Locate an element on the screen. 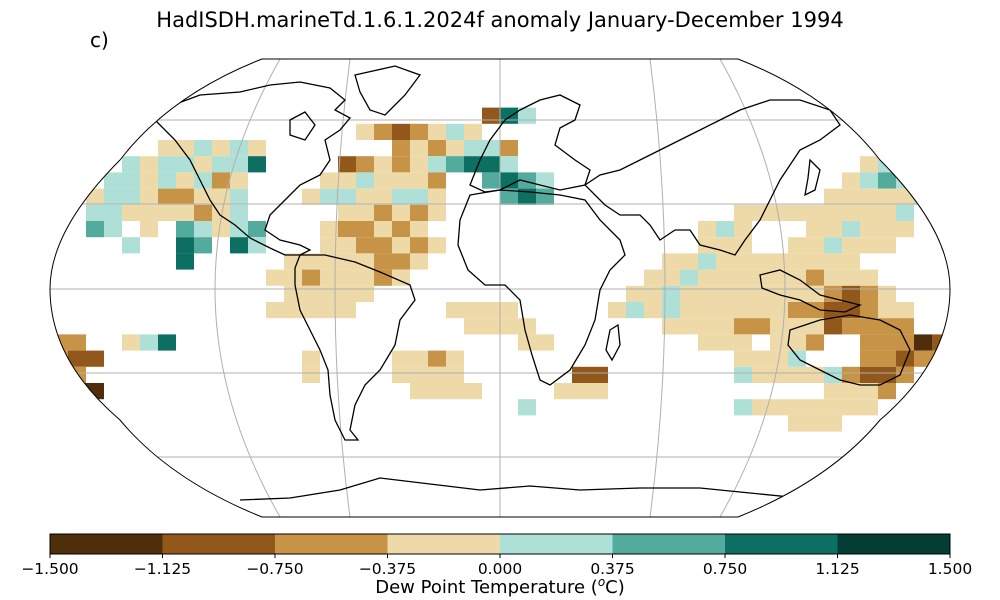  coast-hudson-bay is located at coordinates (302, 126).